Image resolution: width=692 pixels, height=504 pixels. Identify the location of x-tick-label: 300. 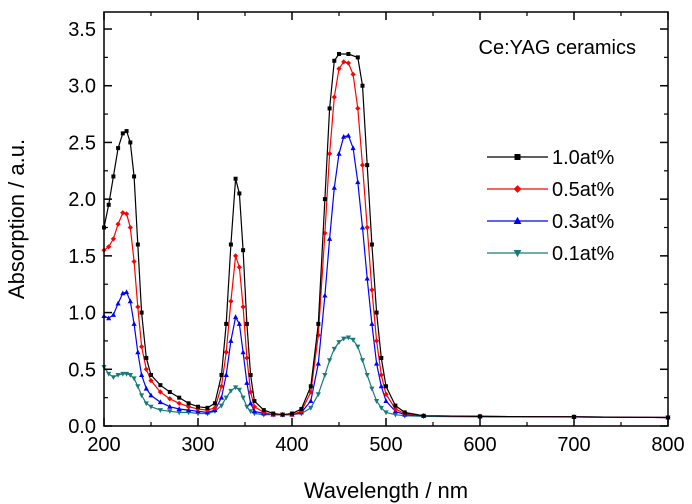
(197, 445).